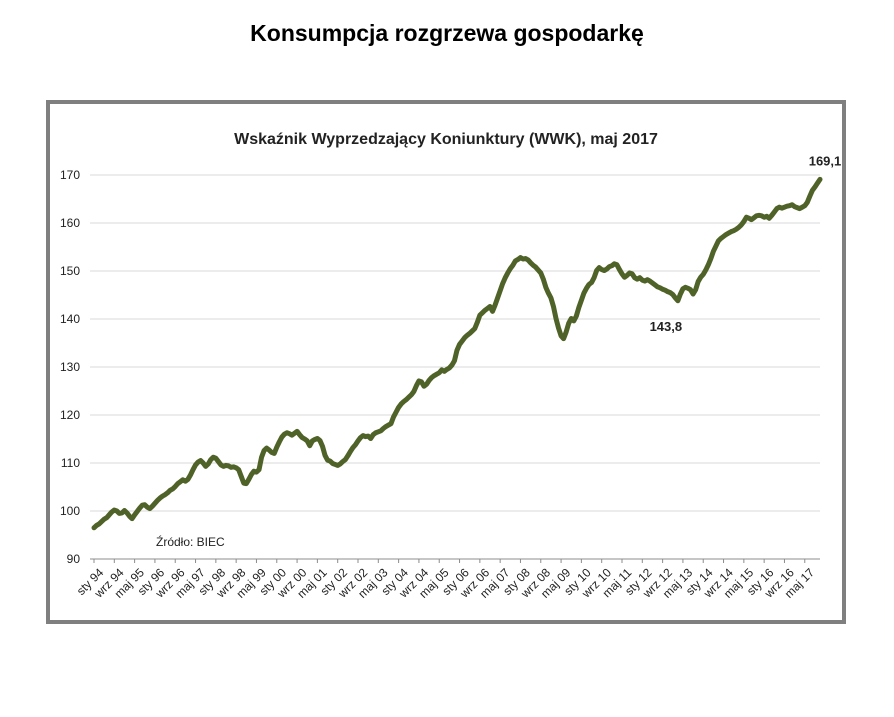  I want to click on y-tick-label: 110, so click(70, 463).